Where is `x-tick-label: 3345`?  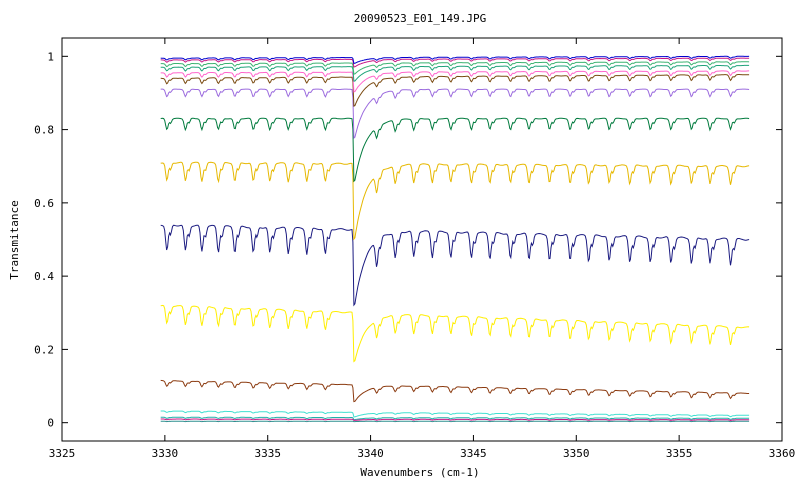 x-tick-label: 3345 is located at coordinates (473, 453).